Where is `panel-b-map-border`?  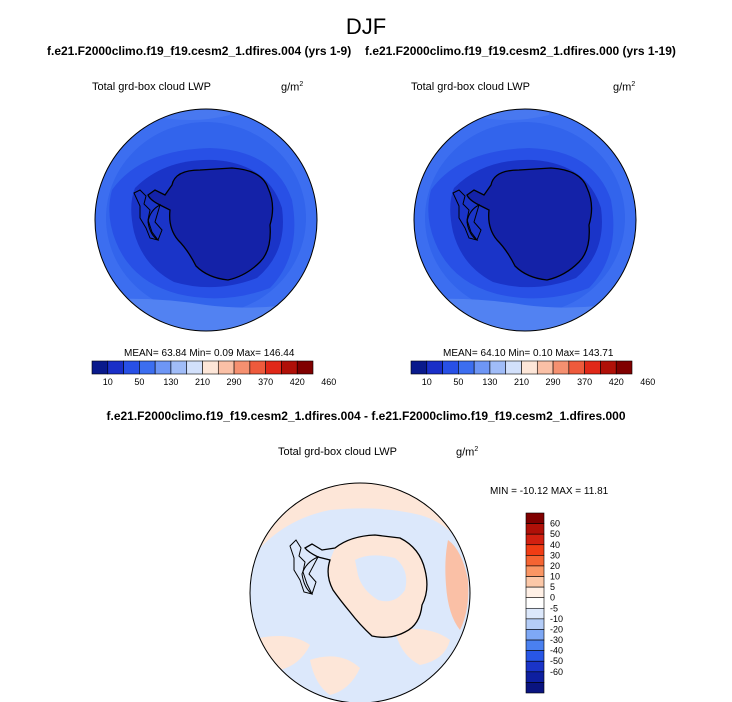 panel-b-map-border is located at coordinates (525, 220).